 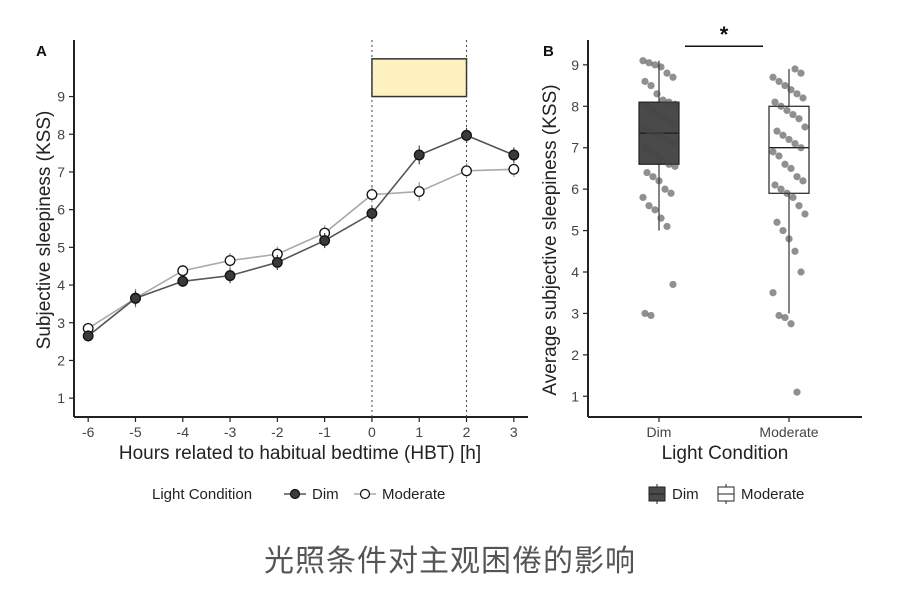 I want to click on panel-a-x-tick-label: 2, so click(x=467, y=432).